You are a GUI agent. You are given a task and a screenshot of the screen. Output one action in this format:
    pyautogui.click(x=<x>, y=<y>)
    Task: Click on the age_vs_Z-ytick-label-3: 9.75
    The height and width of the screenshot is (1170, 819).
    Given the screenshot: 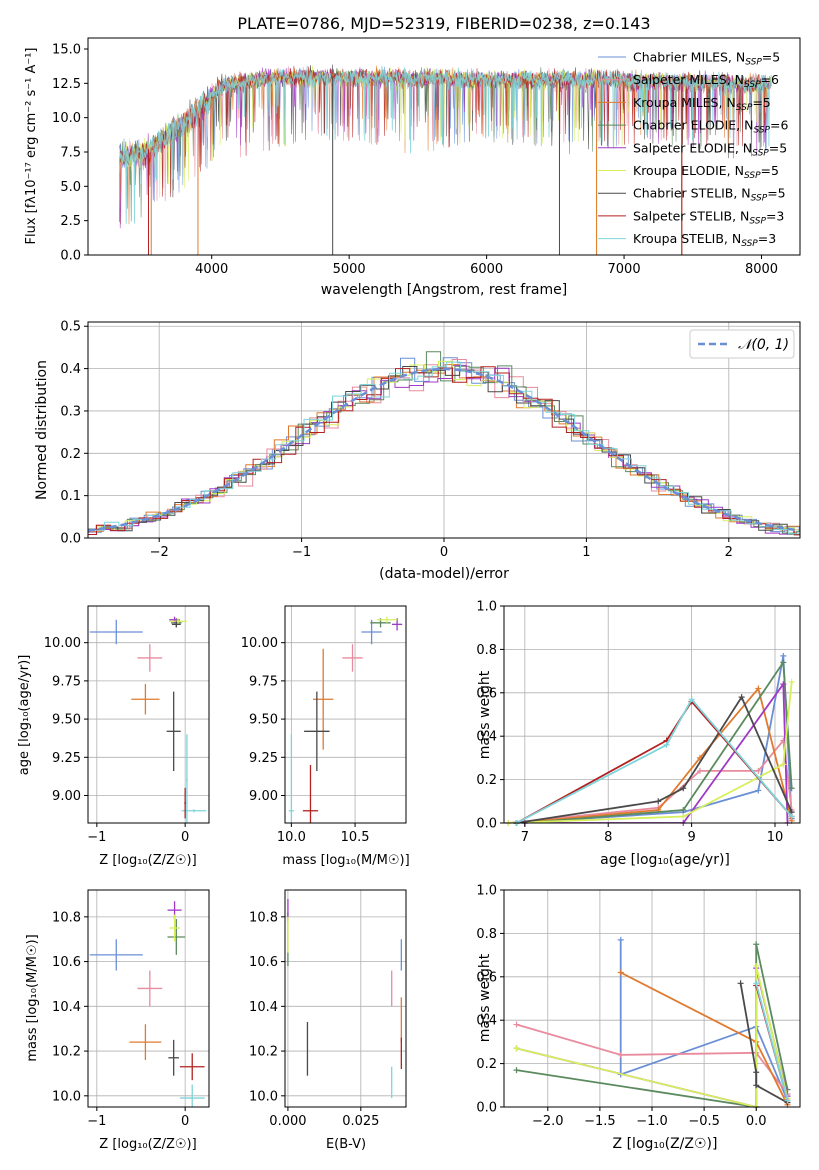 What is the action you would take?
    pyautogui.click(x=66, y=681)
    